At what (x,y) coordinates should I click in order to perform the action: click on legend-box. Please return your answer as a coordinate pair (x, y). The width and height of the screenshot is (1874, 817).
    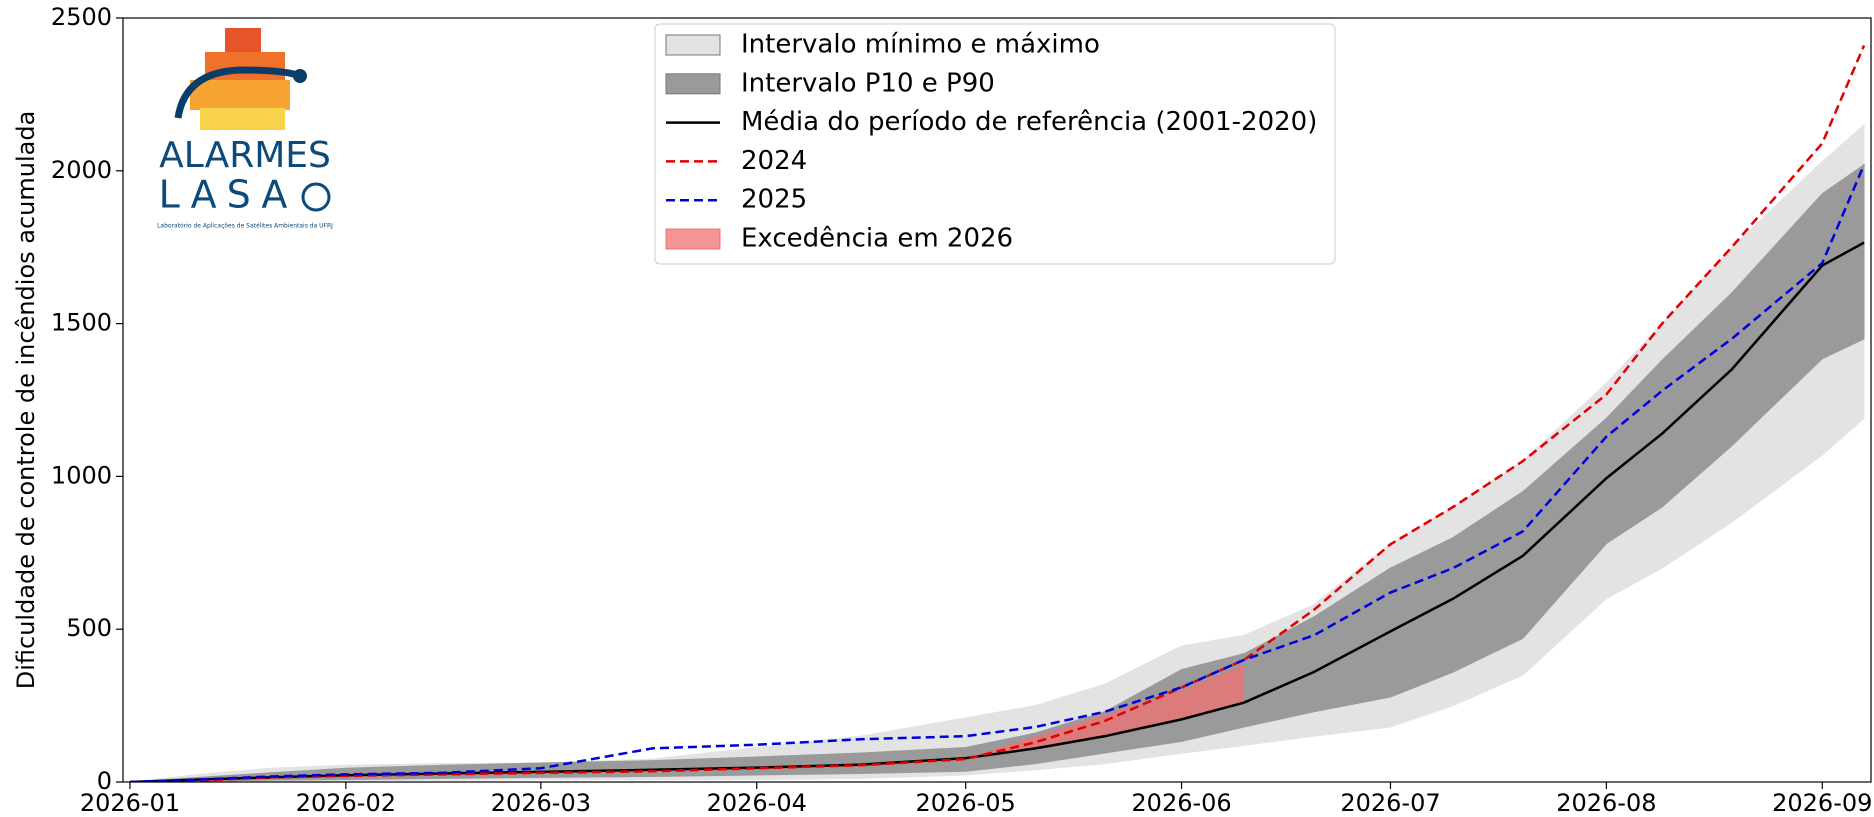
    Looking at the image, I should click on (995, 144).